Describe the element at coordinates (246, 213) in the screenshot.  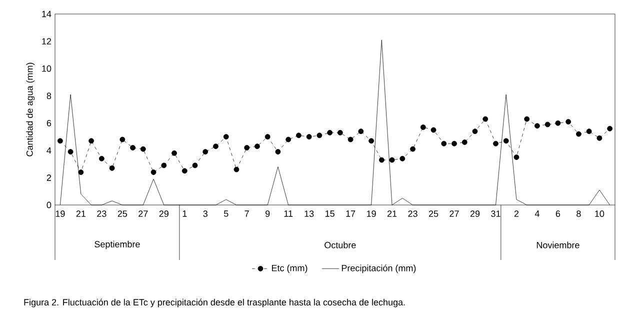
I see `x-tick-label: 7` at that location.